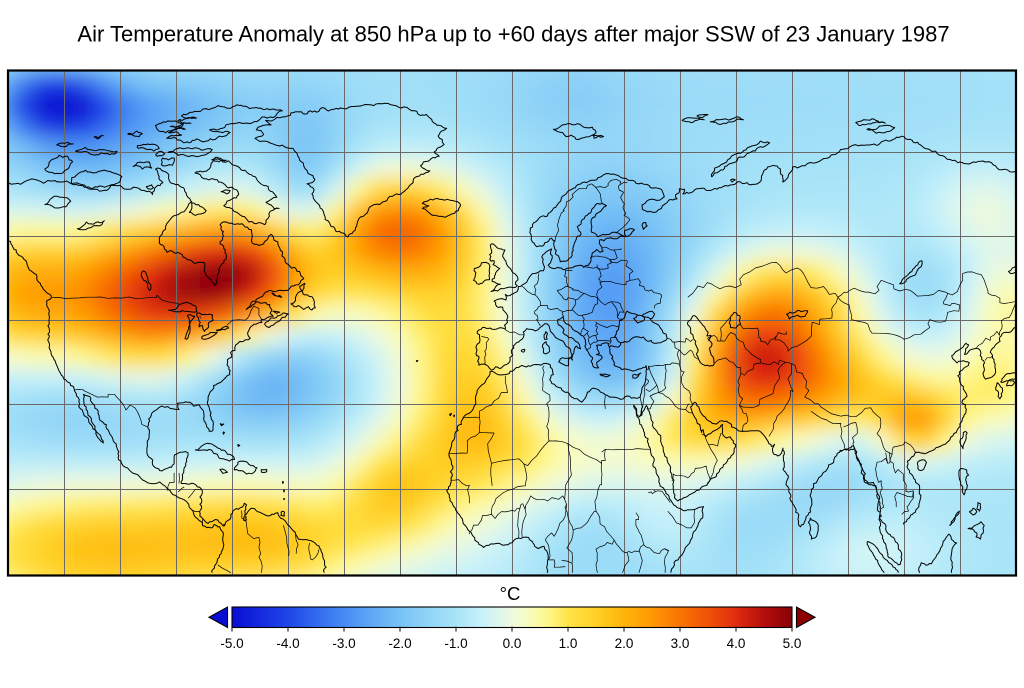  I want to click on svg-text: 0.0, so click(512, 643).